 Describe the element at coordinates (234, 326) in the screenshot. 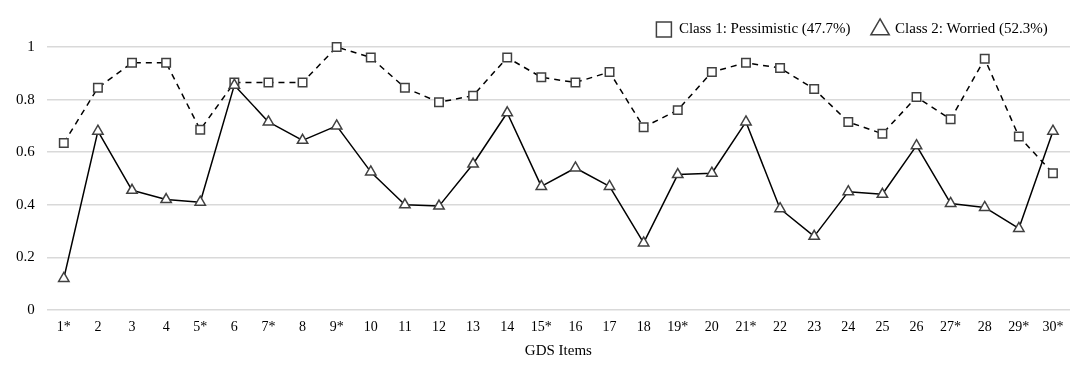

I see `x-tick-label: 6` at that location.